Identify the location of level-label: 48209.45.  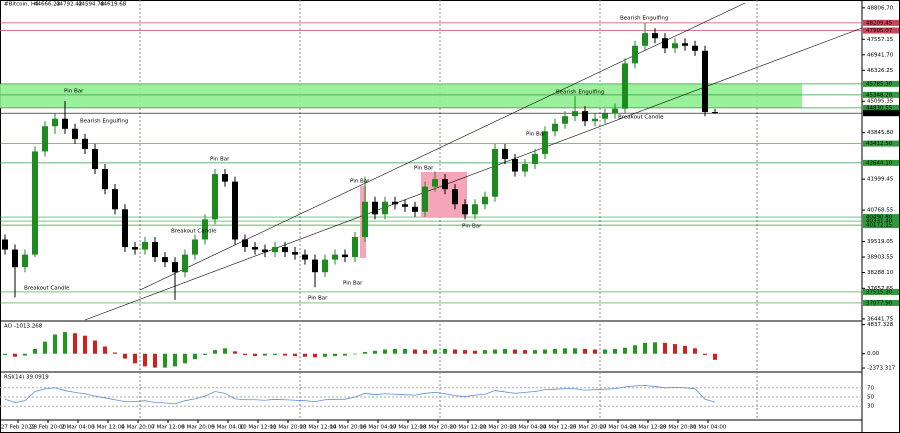
(879, 23).